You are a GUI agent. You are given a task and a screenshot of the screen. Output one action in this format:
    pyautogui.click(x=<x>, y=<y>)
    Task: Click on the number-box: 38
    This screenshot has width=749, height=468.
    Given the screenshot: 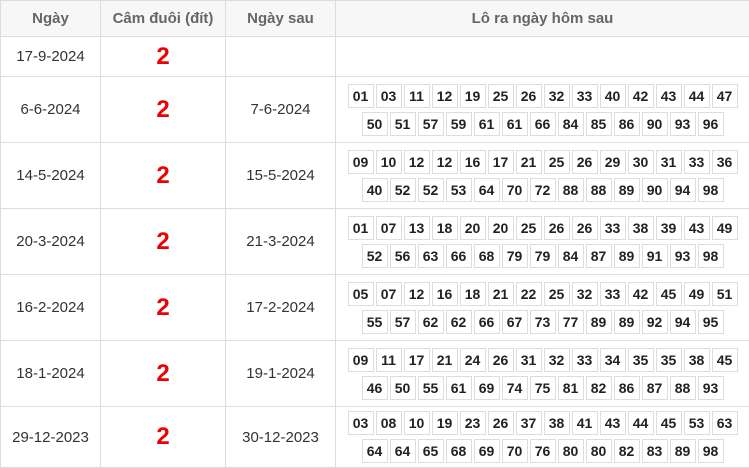 What is the action you would take?
    pyautogui.click(x=641, y=228)
    